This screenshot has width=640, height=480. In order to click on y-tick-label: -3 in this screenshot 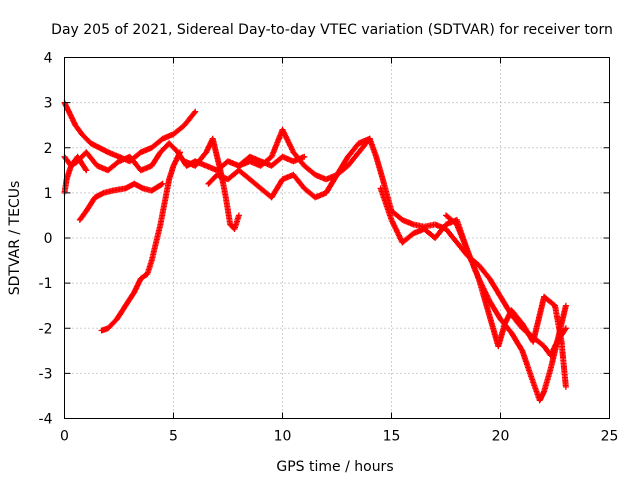, I will do `click(46, 374)`.